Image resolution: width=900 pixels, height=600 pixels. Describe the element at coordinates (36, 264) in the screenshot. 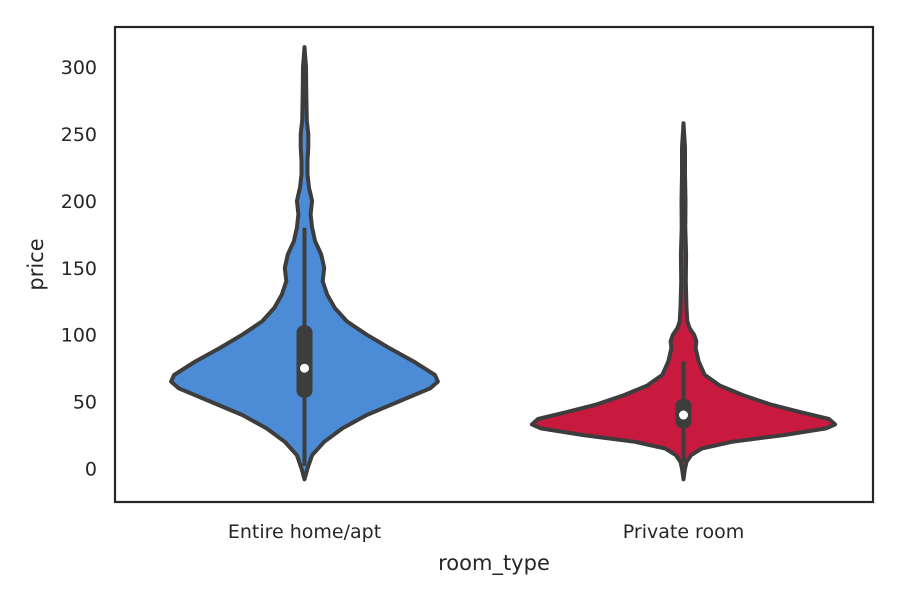

I see `y-axis-title: price` at that location.